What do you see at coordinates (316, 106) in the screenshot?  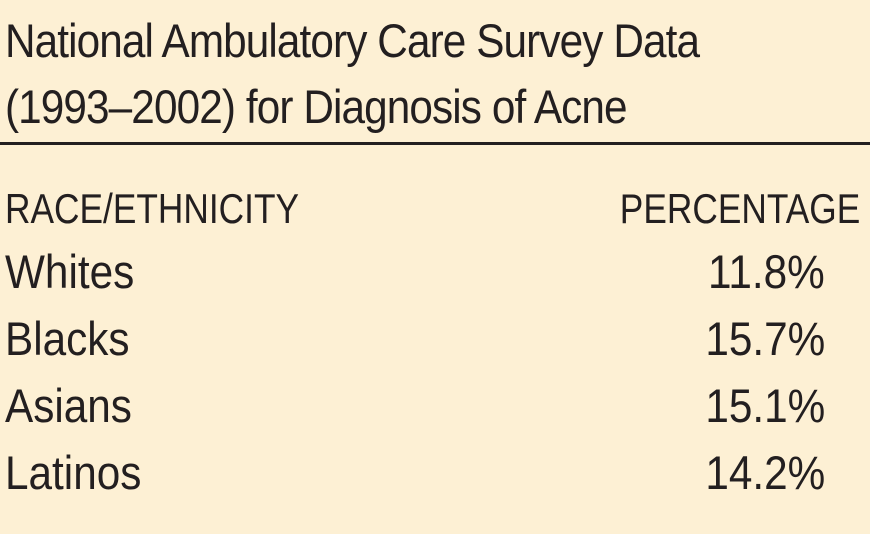 I see `table-title-line-2: (1993–2002) for Diagnosis of Acne` at bounding box center [316, 106].